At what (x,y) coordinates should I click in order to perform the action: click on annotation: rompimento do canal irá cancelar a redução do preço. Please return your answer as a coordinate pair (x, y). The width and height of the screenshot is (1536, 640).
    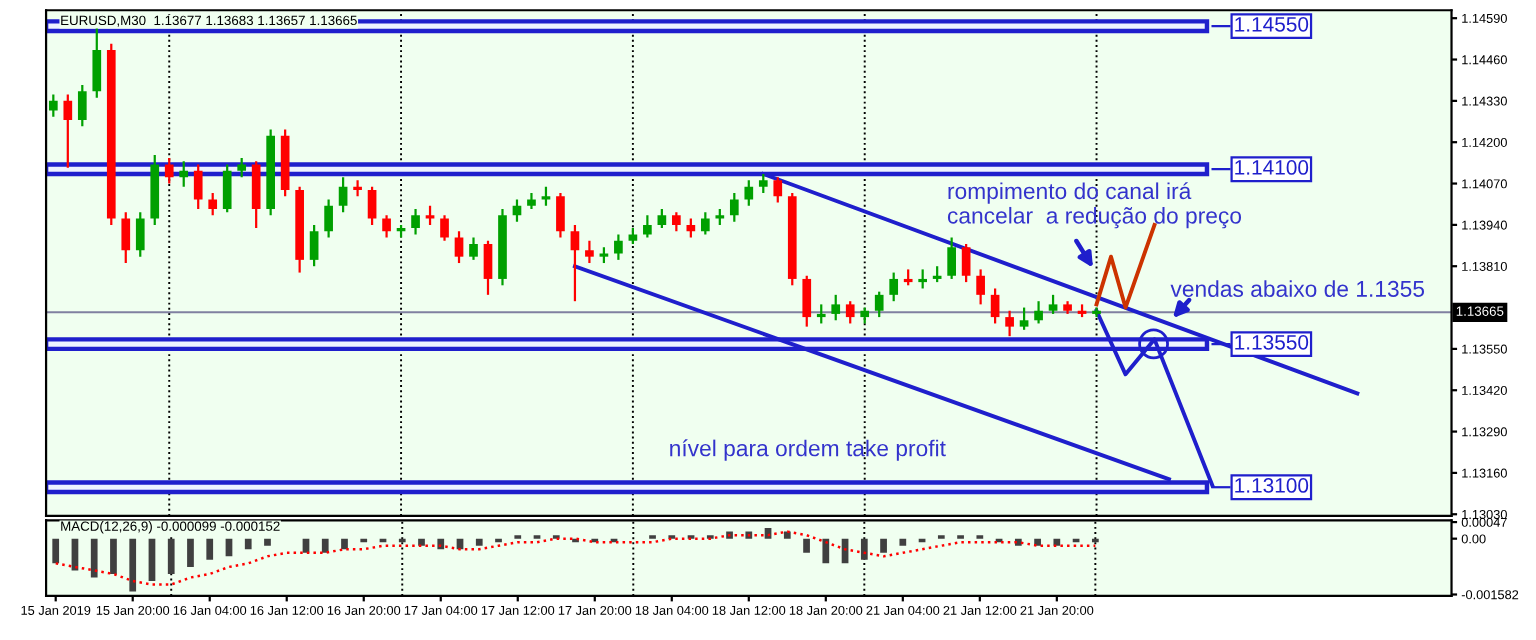
    Looking at the image, I should click on (1094, 205).